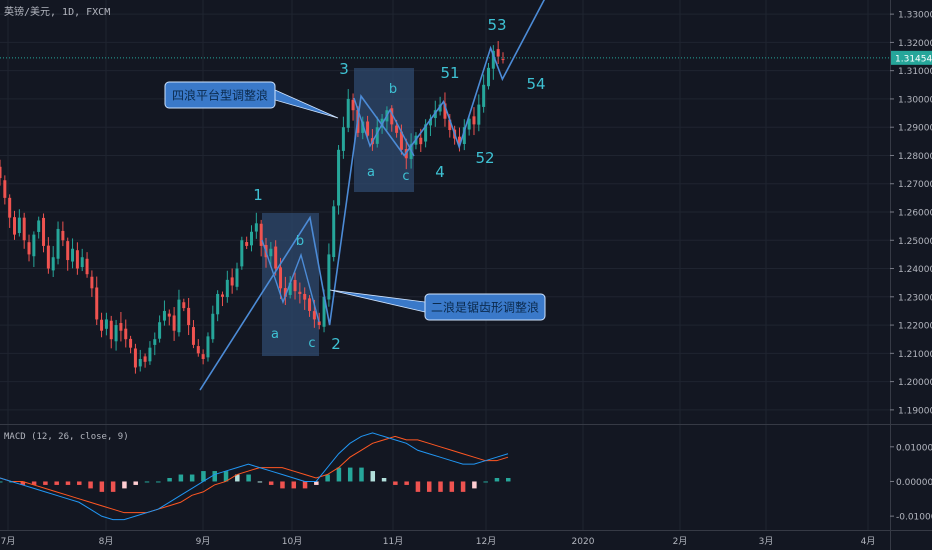  Describe the element at coordinates (57, 12) in the screenshot. I see `symbol-title: 英镑/美元, 1D, FXCM` at that location.